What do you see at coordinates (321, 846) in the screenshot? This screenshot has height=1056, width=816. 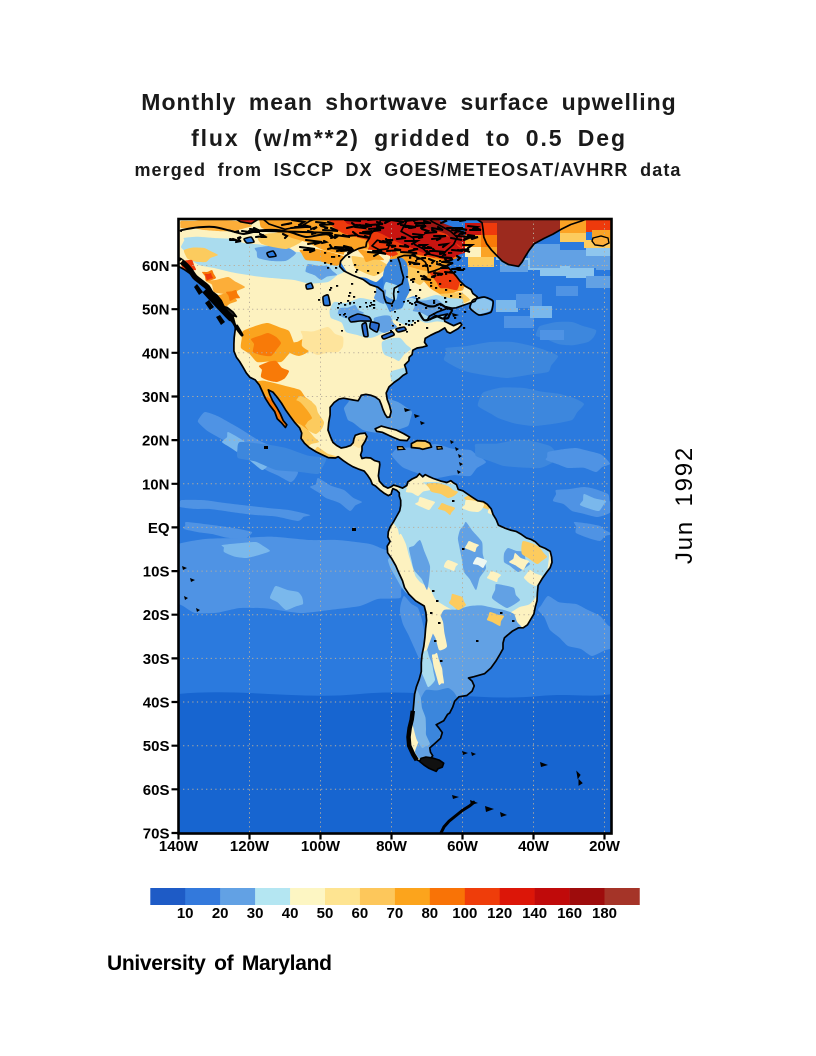 I see `svg-text: 100W` at bounding box center [321, 846].